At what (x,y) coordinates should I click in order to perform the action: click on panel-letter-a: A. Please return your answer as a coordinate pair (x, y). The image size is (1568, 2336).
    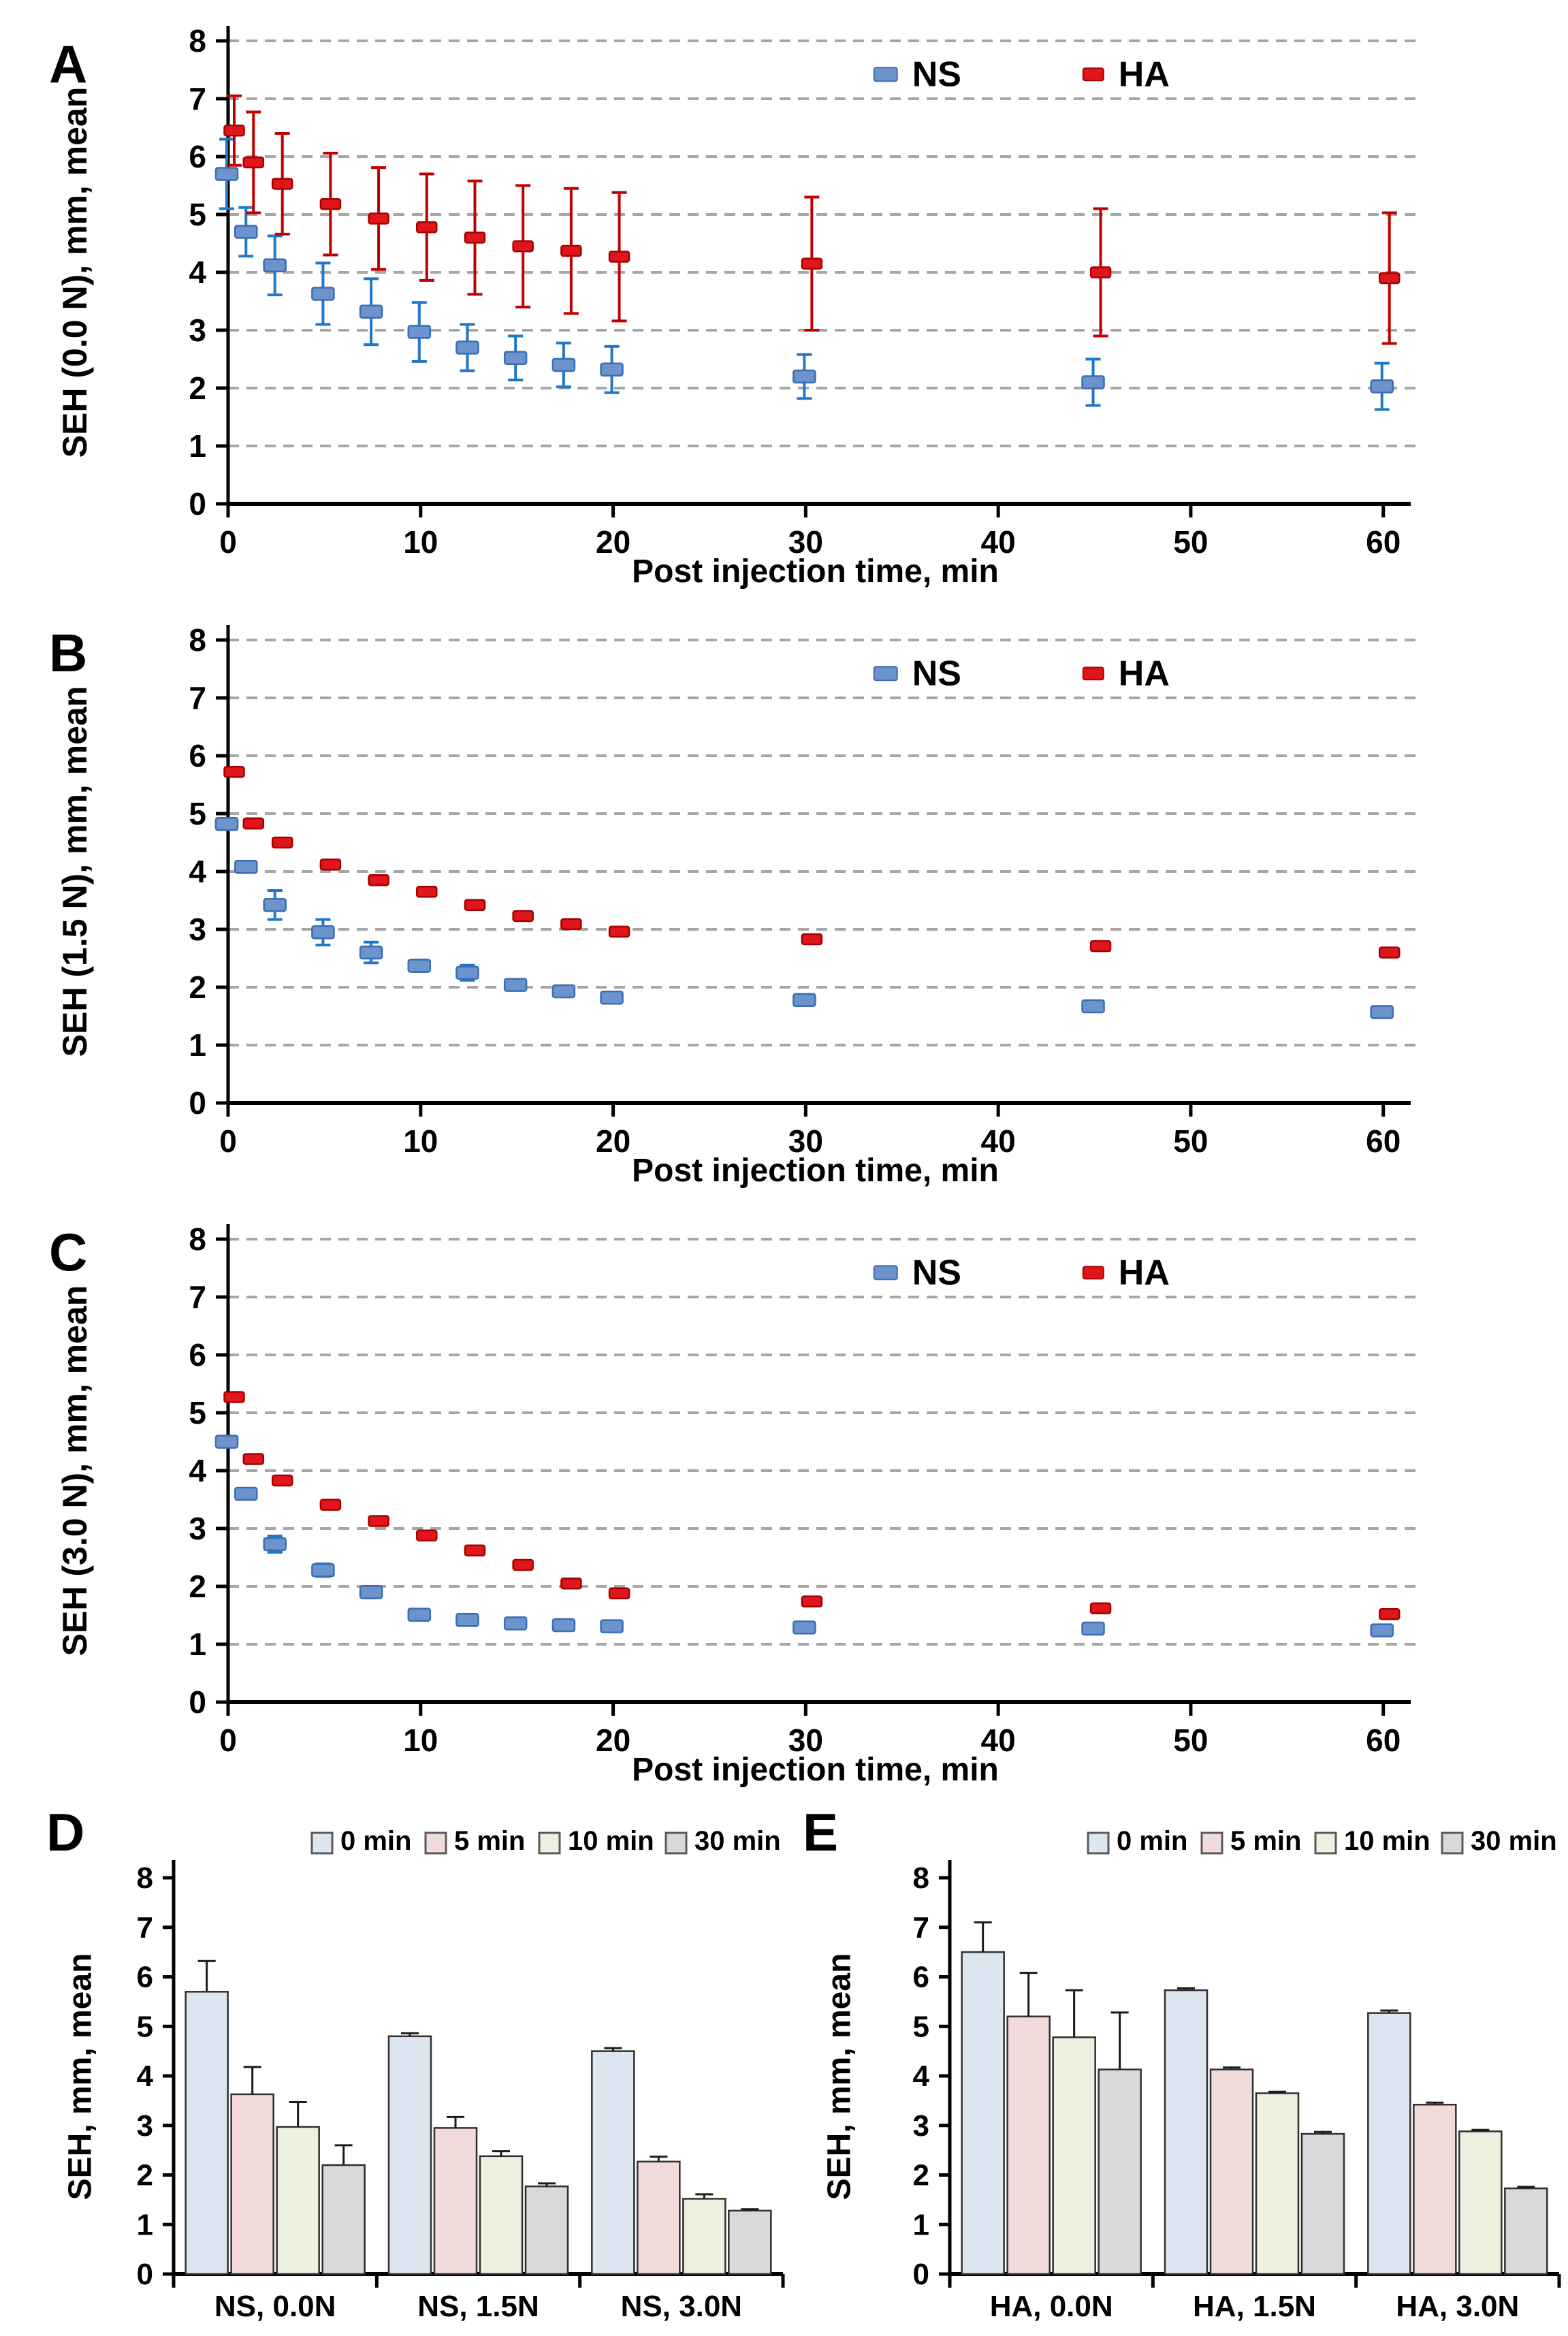
    Looking at the image, I should click on (68, 64).